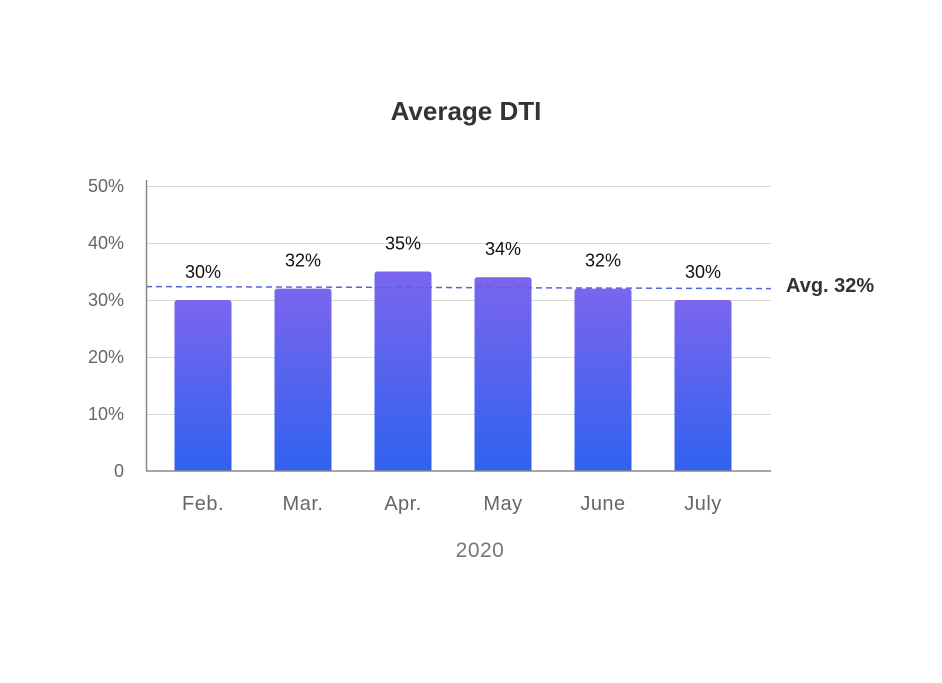  Describe the element at coordinates (452, 504) in the screenshot. I see `x-axis-categories: Feb. Mar. Apr. May June July` at that location.